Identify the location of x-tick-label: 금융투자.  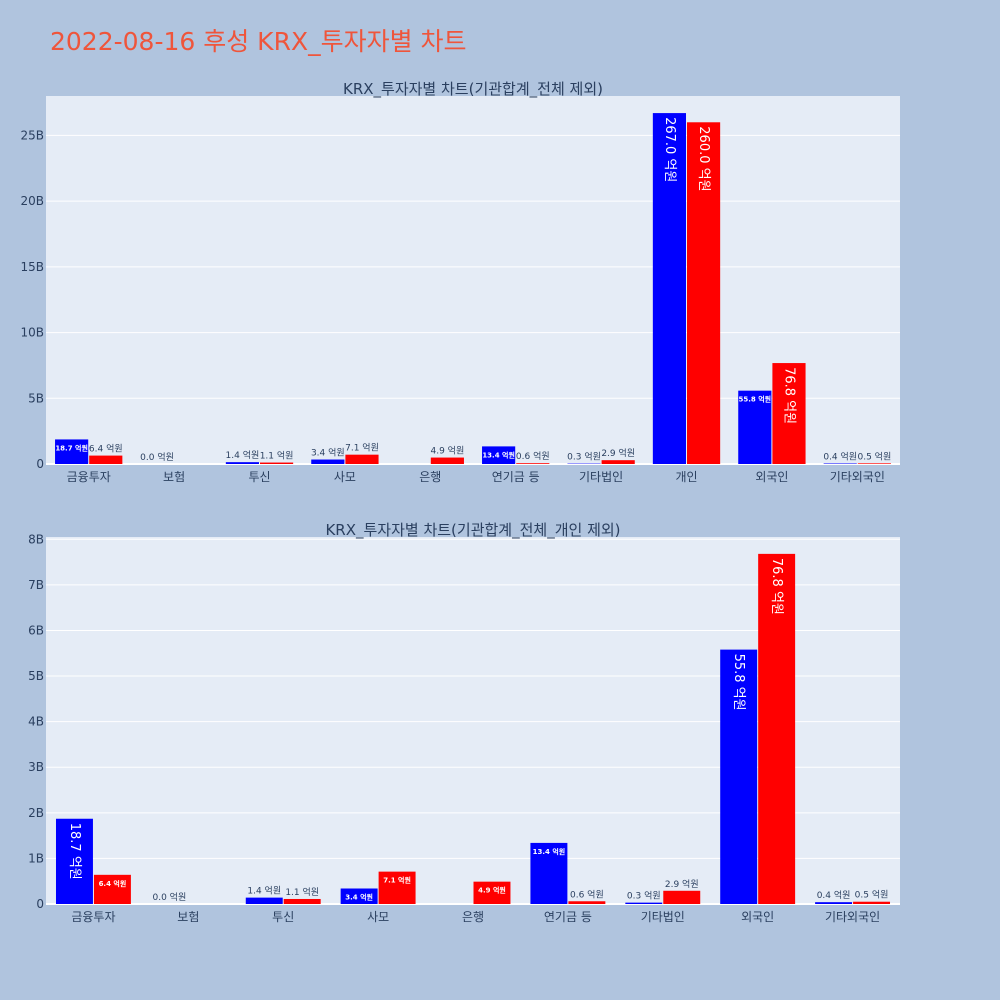
(93, 917).